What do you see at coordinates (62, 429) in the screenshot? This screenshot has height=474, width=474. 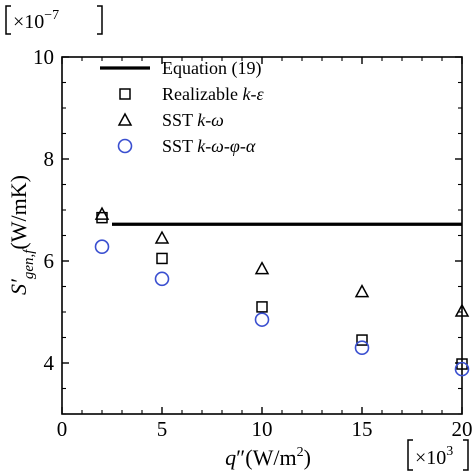 I see `x-tick-label: 0` at bounding box center [62, 429].